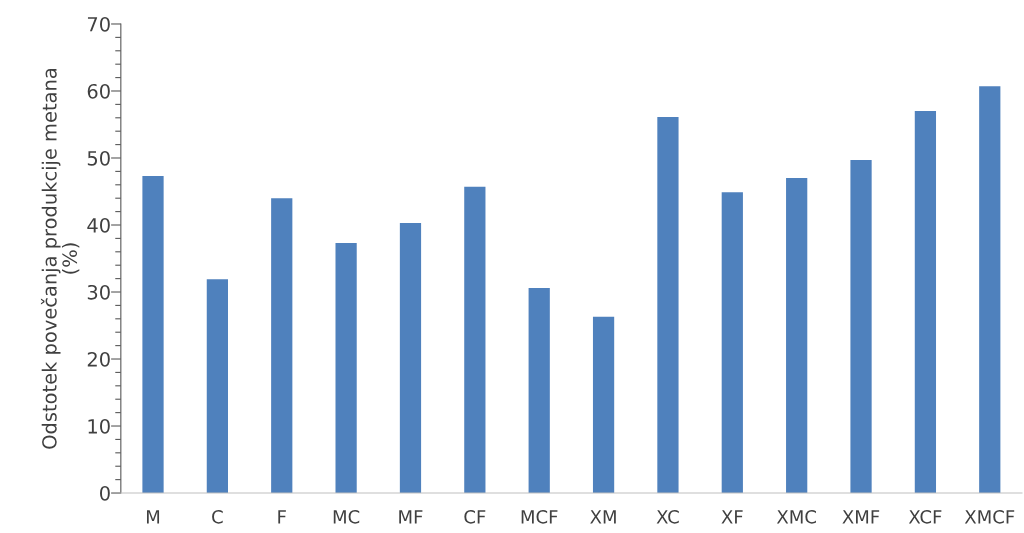  What do you see at coordinates (98, 225) in the screenshot?
I see `y-tick-label: 40` at bounding box center [98, 225].